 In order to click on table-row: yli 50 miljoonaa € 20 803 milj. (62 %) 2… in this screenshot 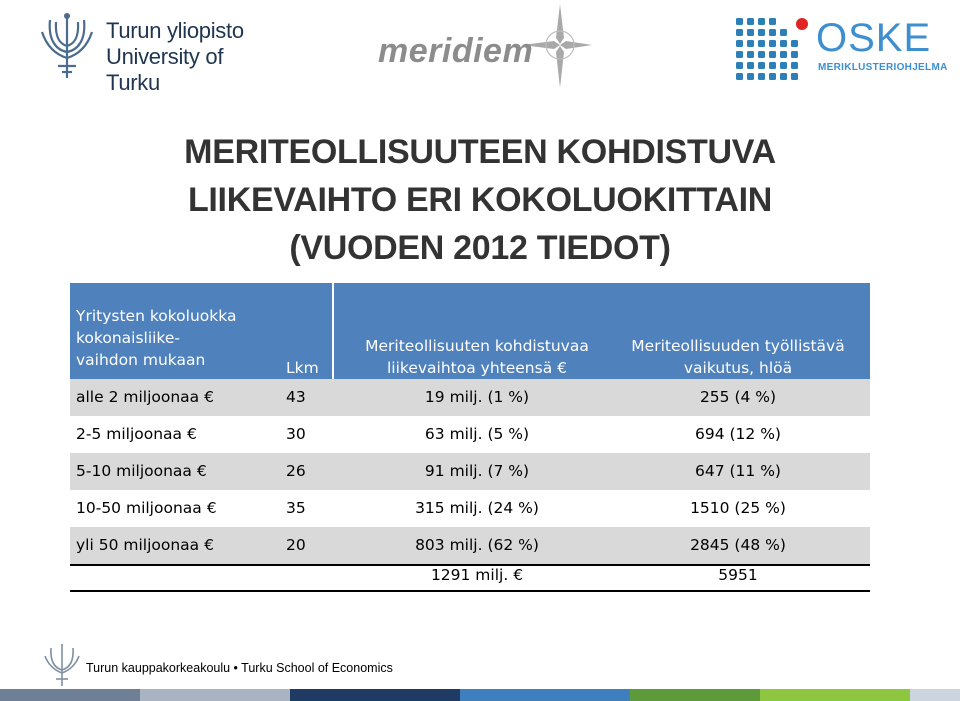, I will do `click(470, 545)`.